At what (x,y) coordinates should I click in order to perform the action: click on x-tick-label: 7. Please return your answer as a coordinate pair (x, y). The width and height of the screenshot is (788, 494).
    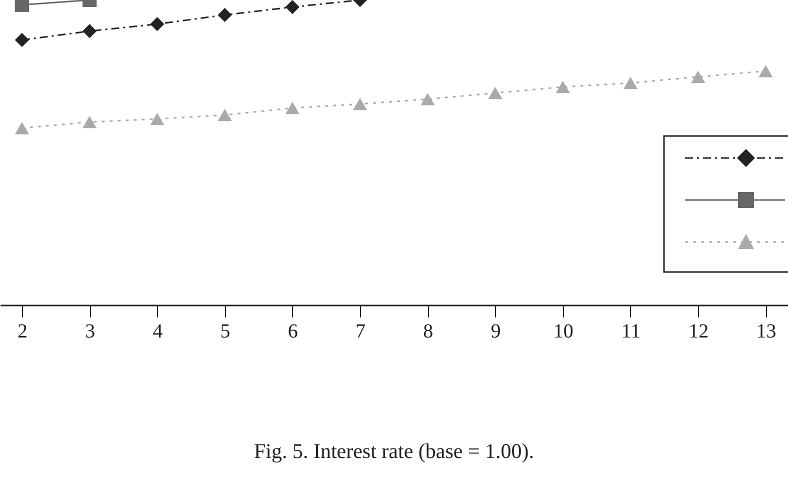
    Looking at the image, I should click on (361, 331).